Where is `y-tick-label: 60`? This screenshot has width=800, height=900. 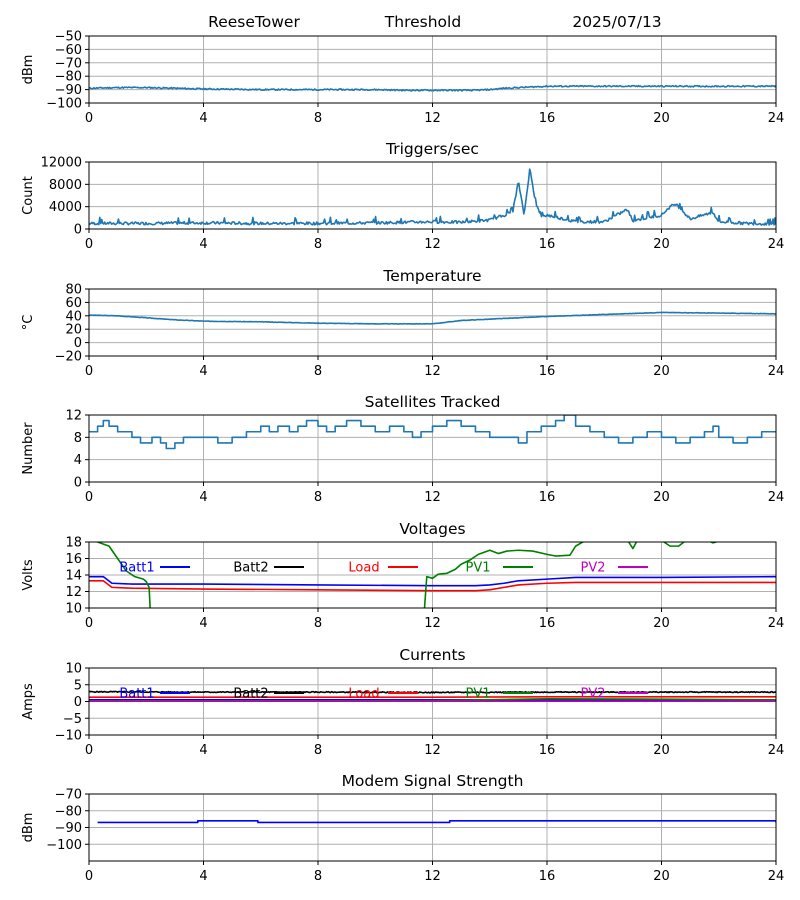
y-tick-label: 60 is located at coordinates (73, 303).